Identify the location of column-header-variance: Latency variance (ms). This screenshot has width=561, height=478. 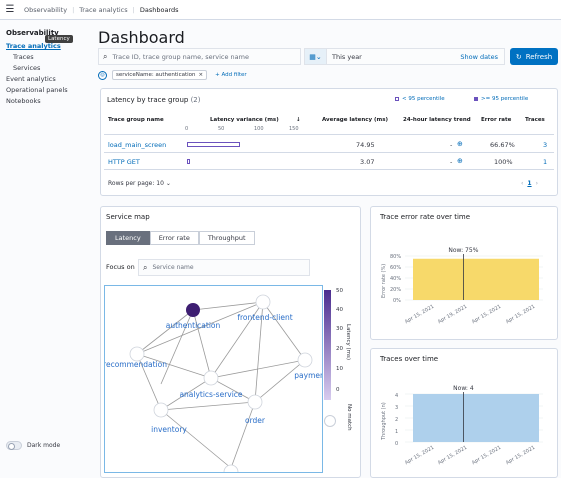
(244, 120).